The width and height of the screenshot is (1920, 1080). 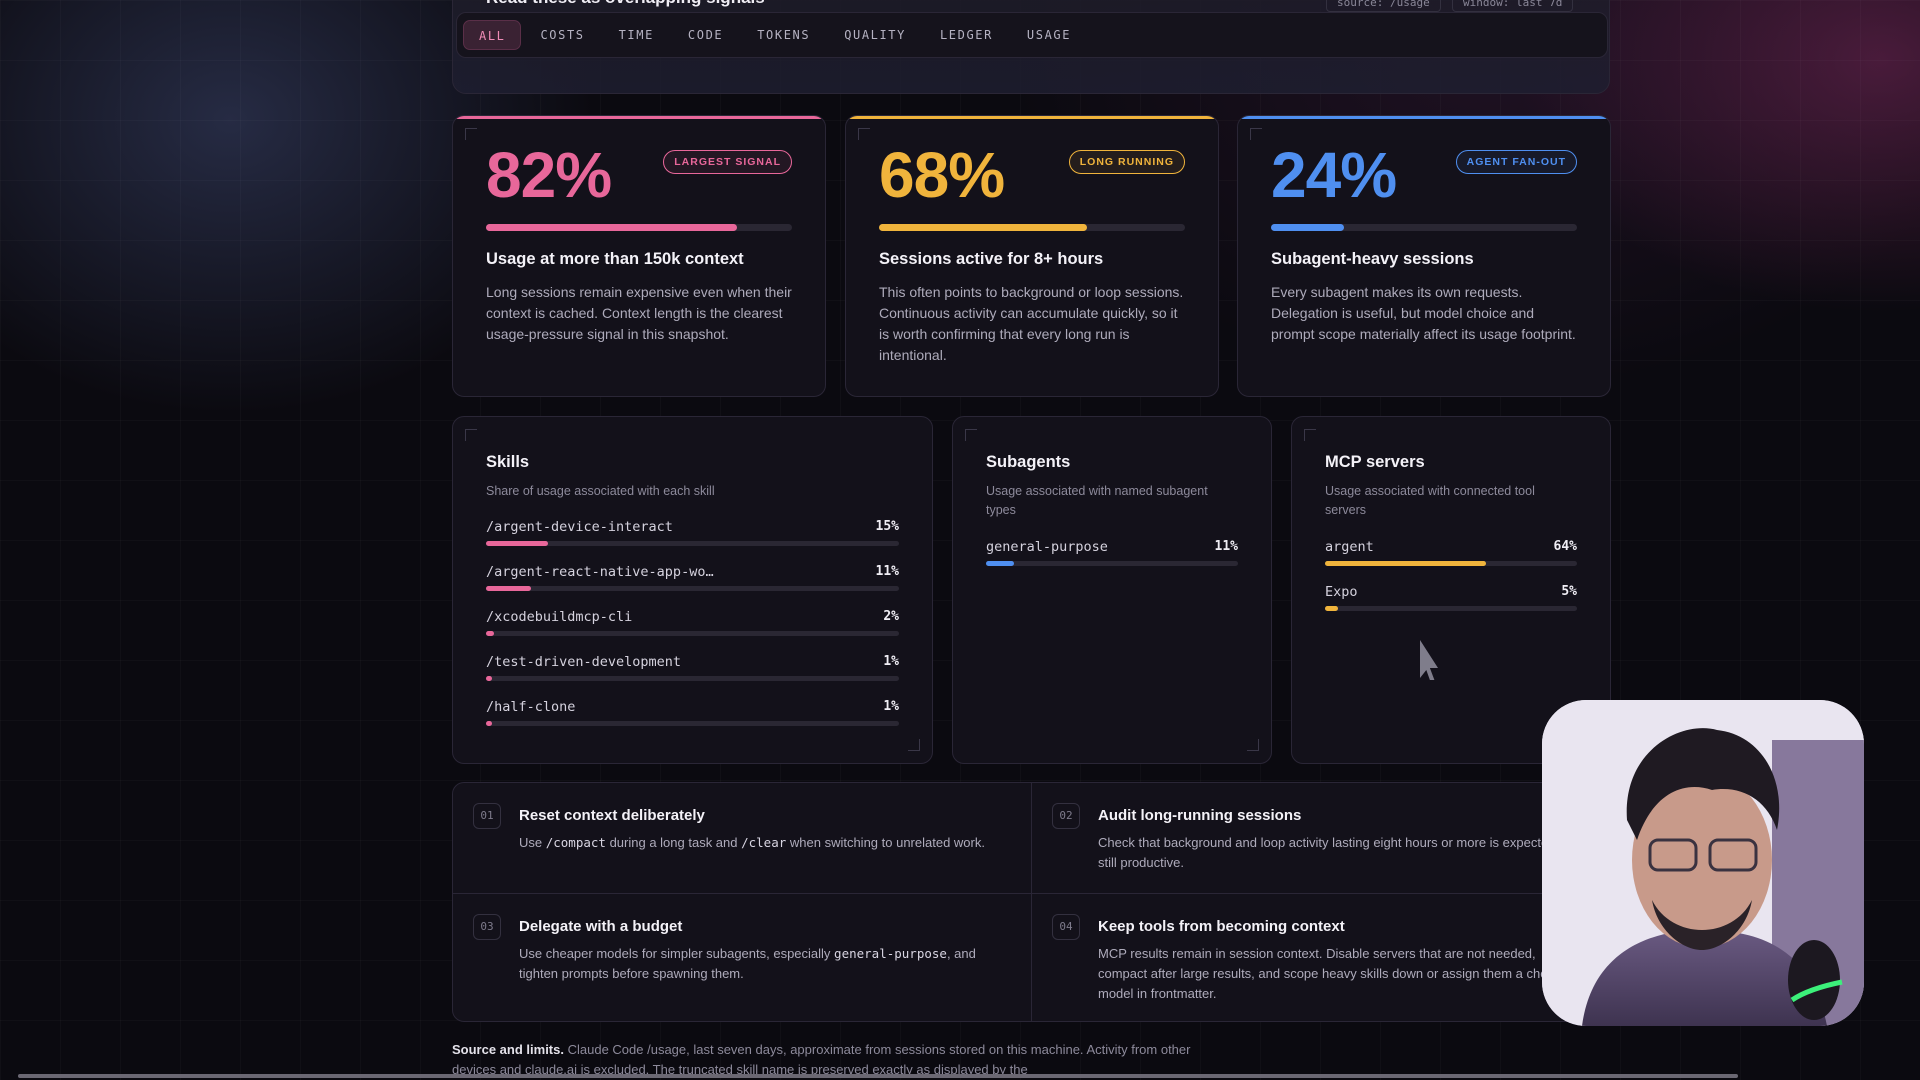 I want to click on mcp-value: 64%, so click(x=1565, y=546).